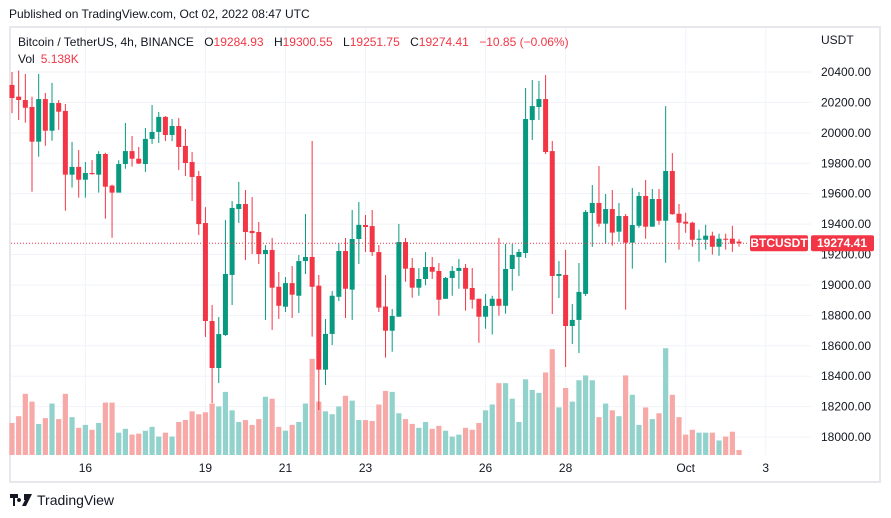  Describe the element at coordinates (26, 59) in the screenshot. I see `volume-label: Vol` at that location.